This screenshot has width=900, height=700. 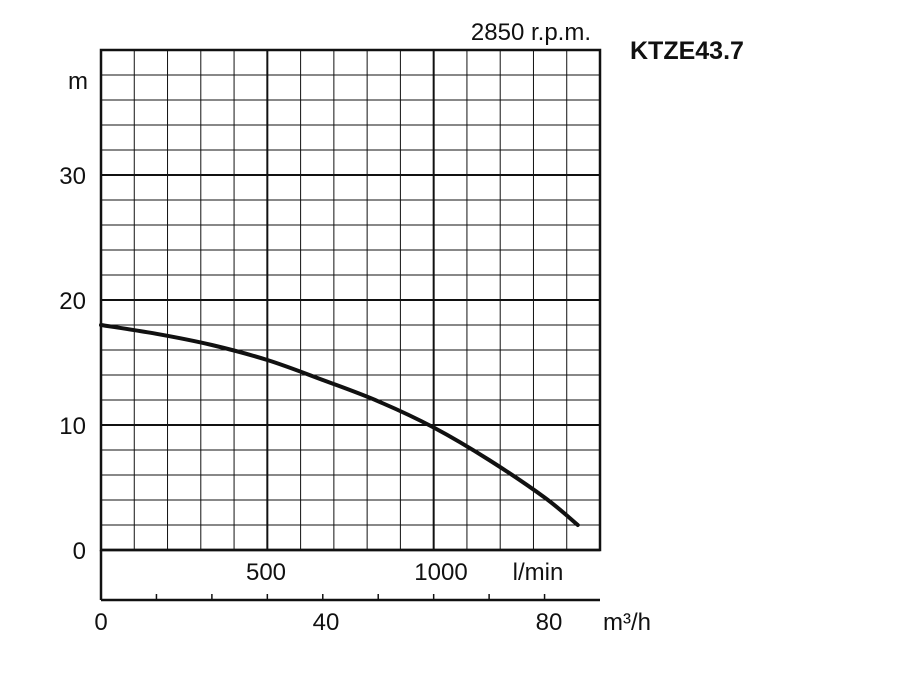 I want to click on y-tick-label: 10, so click(x=72, y=426).